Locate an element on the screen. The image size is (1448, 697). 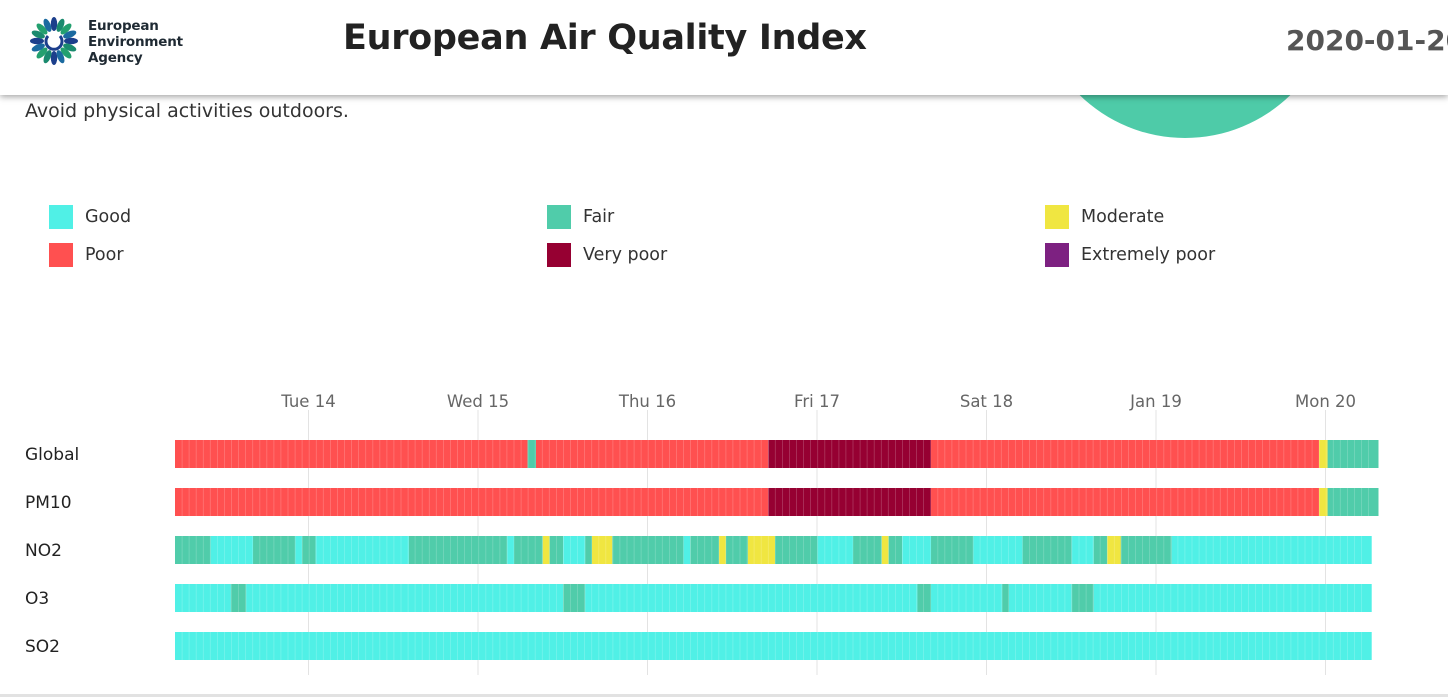
x-tick-label: Thu 16 is located at coordinates (647, 401).